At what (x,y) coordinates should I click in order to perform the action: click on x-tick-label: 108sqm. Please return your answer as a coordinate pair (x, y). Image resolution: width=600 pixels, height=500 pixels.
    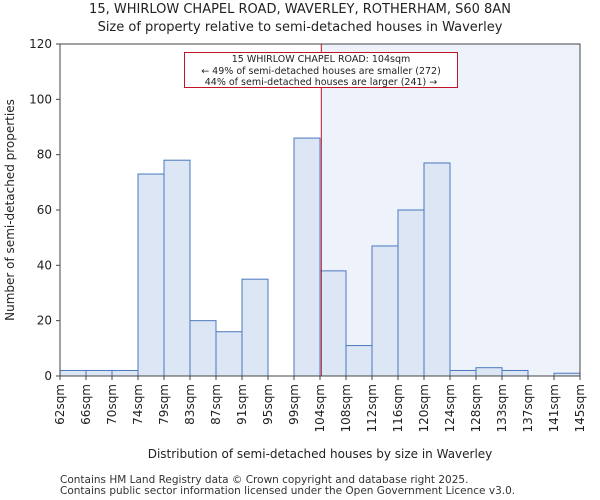
    Looking at the image, I should click on (346, 408).